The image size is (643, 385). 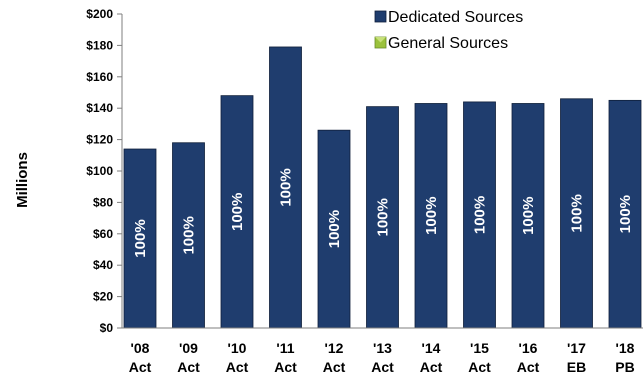 I want to click on y-tick-label: $120, so click(x=99, y=140).